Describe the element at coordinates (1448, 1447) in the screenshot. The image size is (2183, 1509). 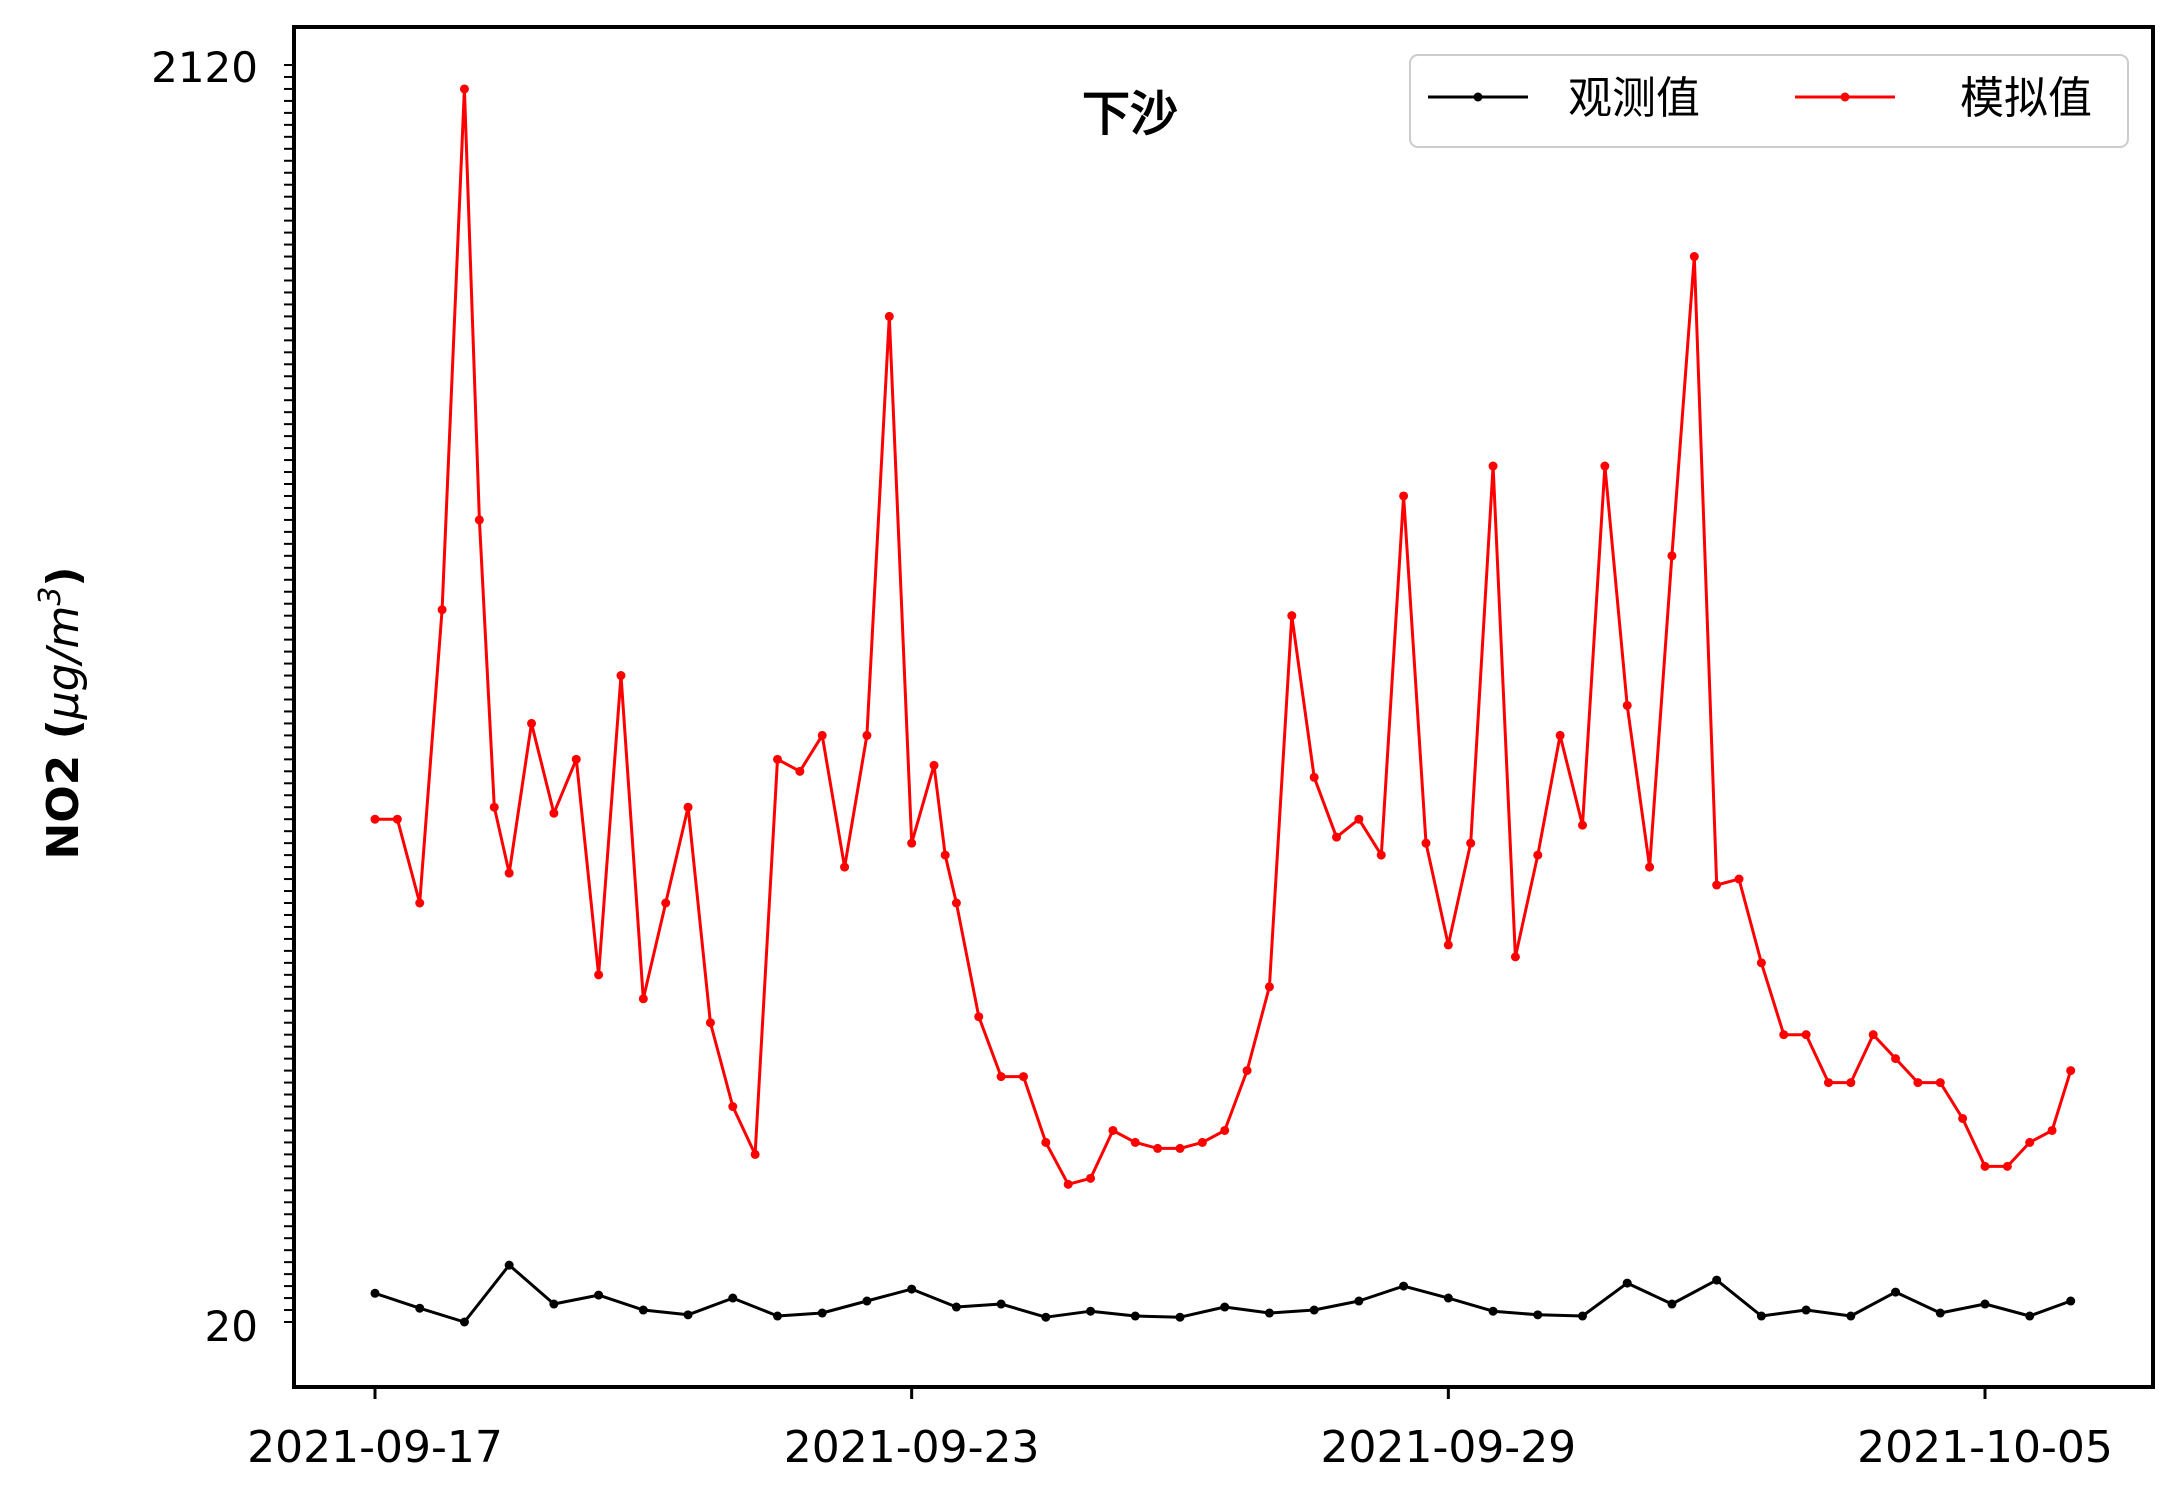
I see `x-tick-label: 2021-09-29` at that location.